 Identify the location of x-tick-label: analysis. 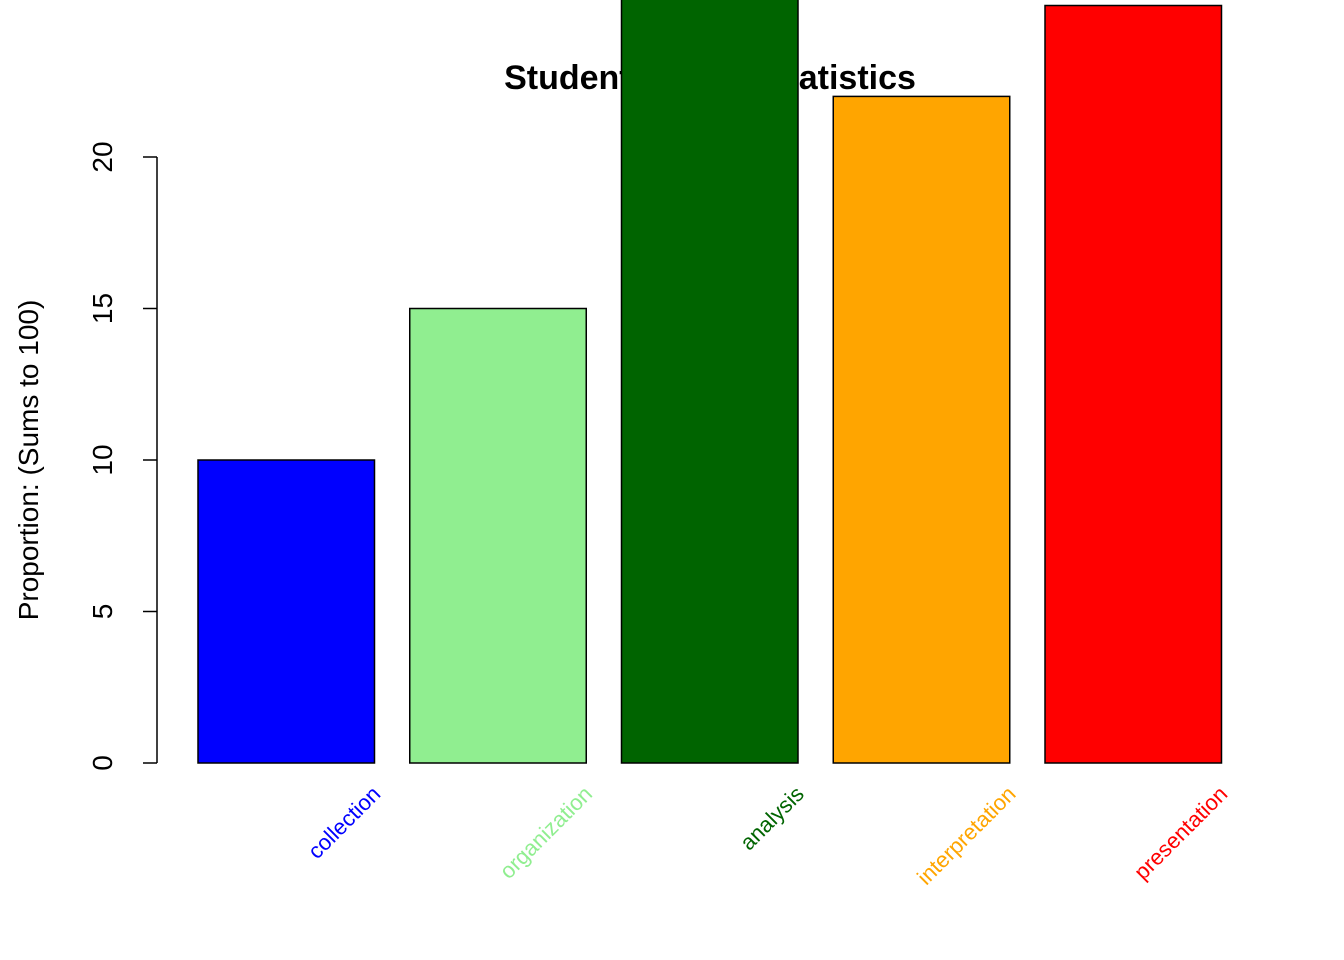
(772, 818).